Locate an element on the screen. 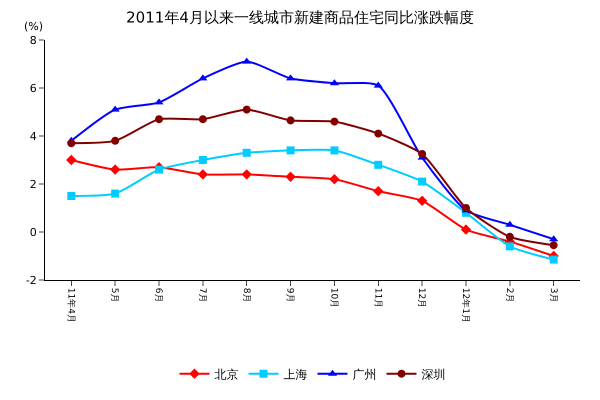 This screenshot has height=400, width=600. legend-label: 深圳 is located at coordinates (434, 374).